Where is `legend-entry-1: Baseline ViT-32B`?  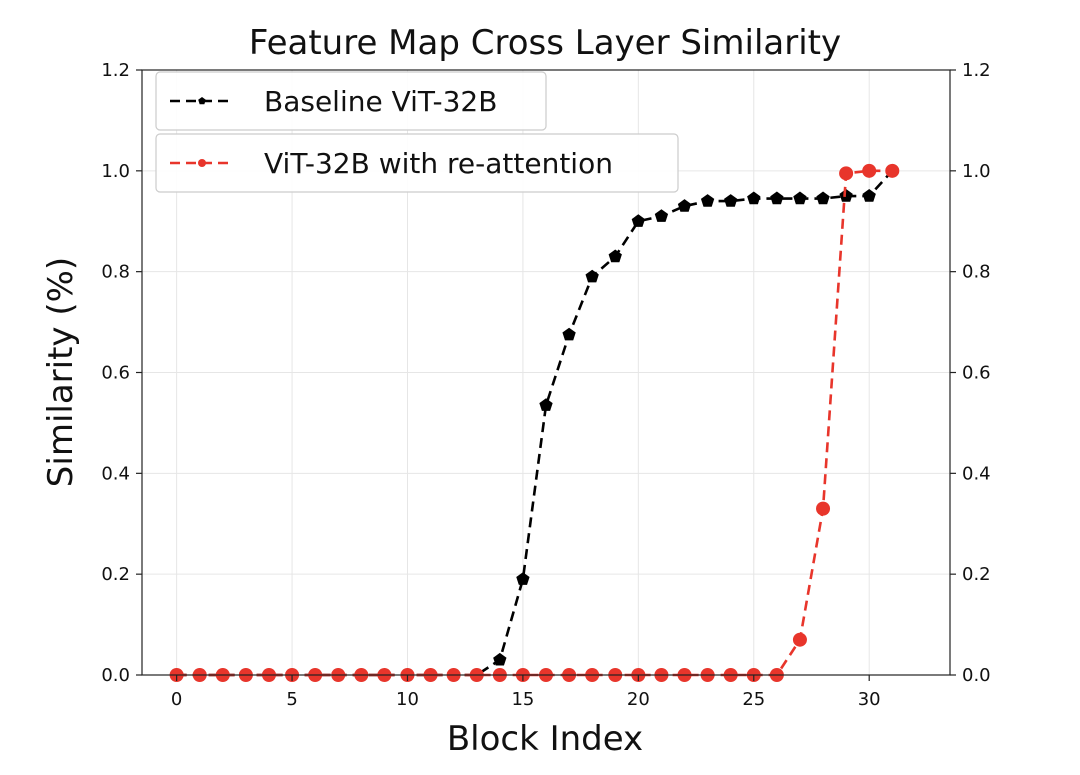
legend-entry-1: Baseline ViT-32B is located at coordinates (351, 101).